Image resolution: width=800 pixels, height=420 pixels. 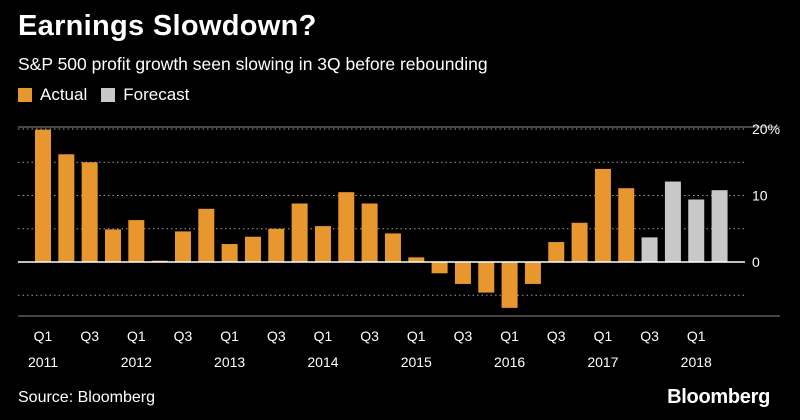 What do you see at coordinates (86, 397) in the screenshot?
I see `source-note: Source: Bloomberg` at bounding box center [86, 397].